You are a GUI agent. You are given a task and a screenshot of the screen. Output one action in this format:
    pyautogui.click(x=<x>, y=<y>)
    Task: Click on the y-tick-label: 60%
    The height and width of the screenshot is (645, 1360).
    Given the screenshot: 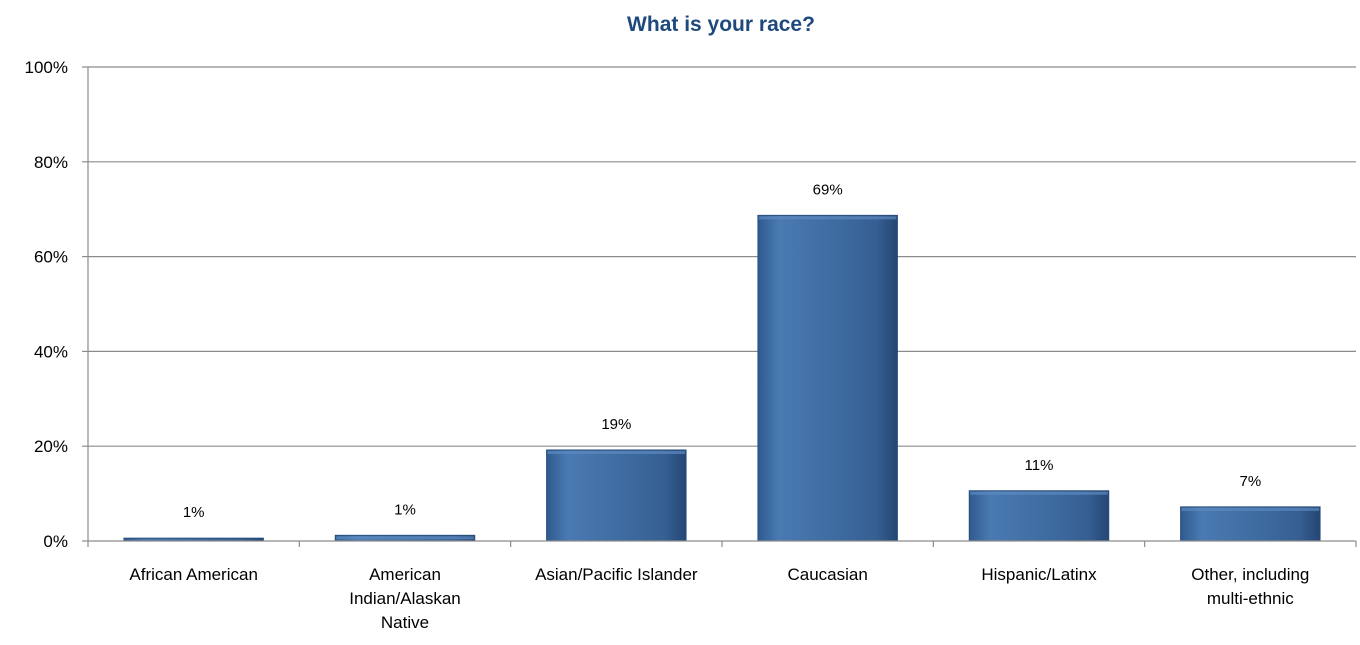 What is the action you would take?
    pyautogui.click(x=51, y=257)
    